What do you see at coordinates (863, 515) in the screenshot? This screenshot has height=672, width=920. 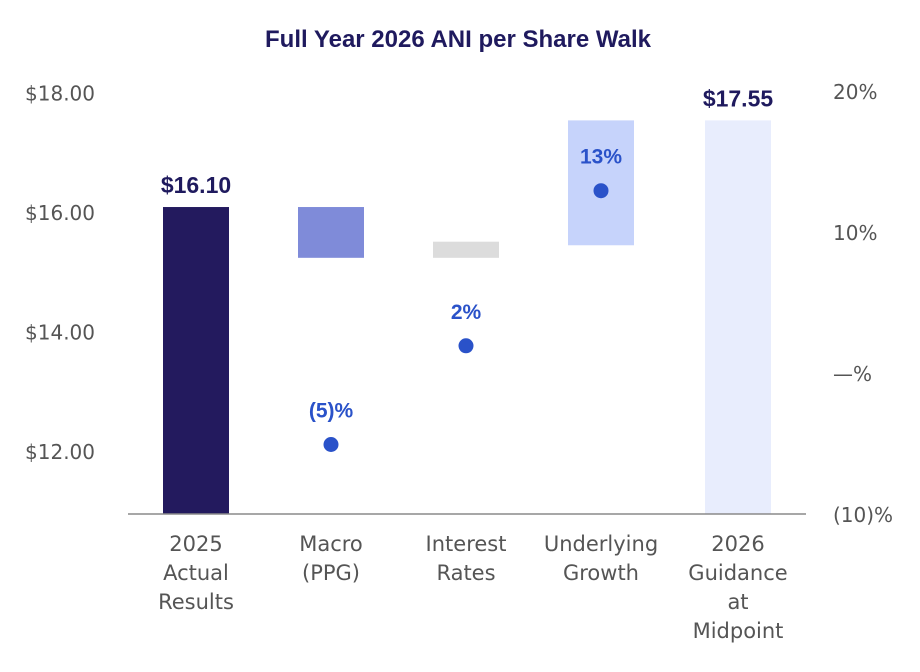 I see `right-tick-label: (10)%` at bounding box center [863, 515].